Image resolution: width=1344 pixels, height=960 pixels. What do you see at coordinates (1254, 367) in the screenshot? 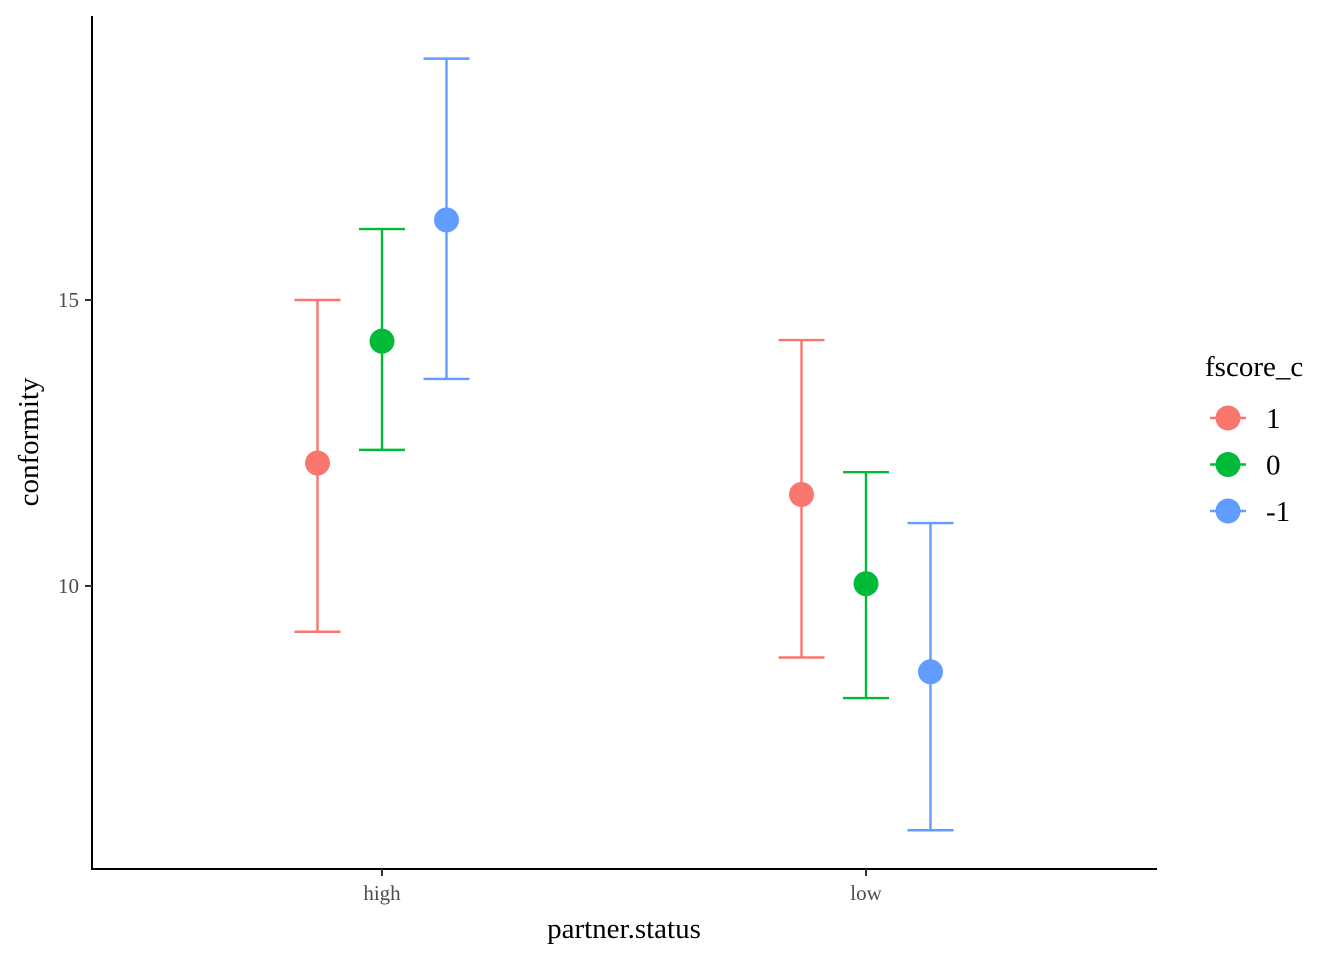
I see `legend-title: fscore_c` at bounding box center [1254, 367].